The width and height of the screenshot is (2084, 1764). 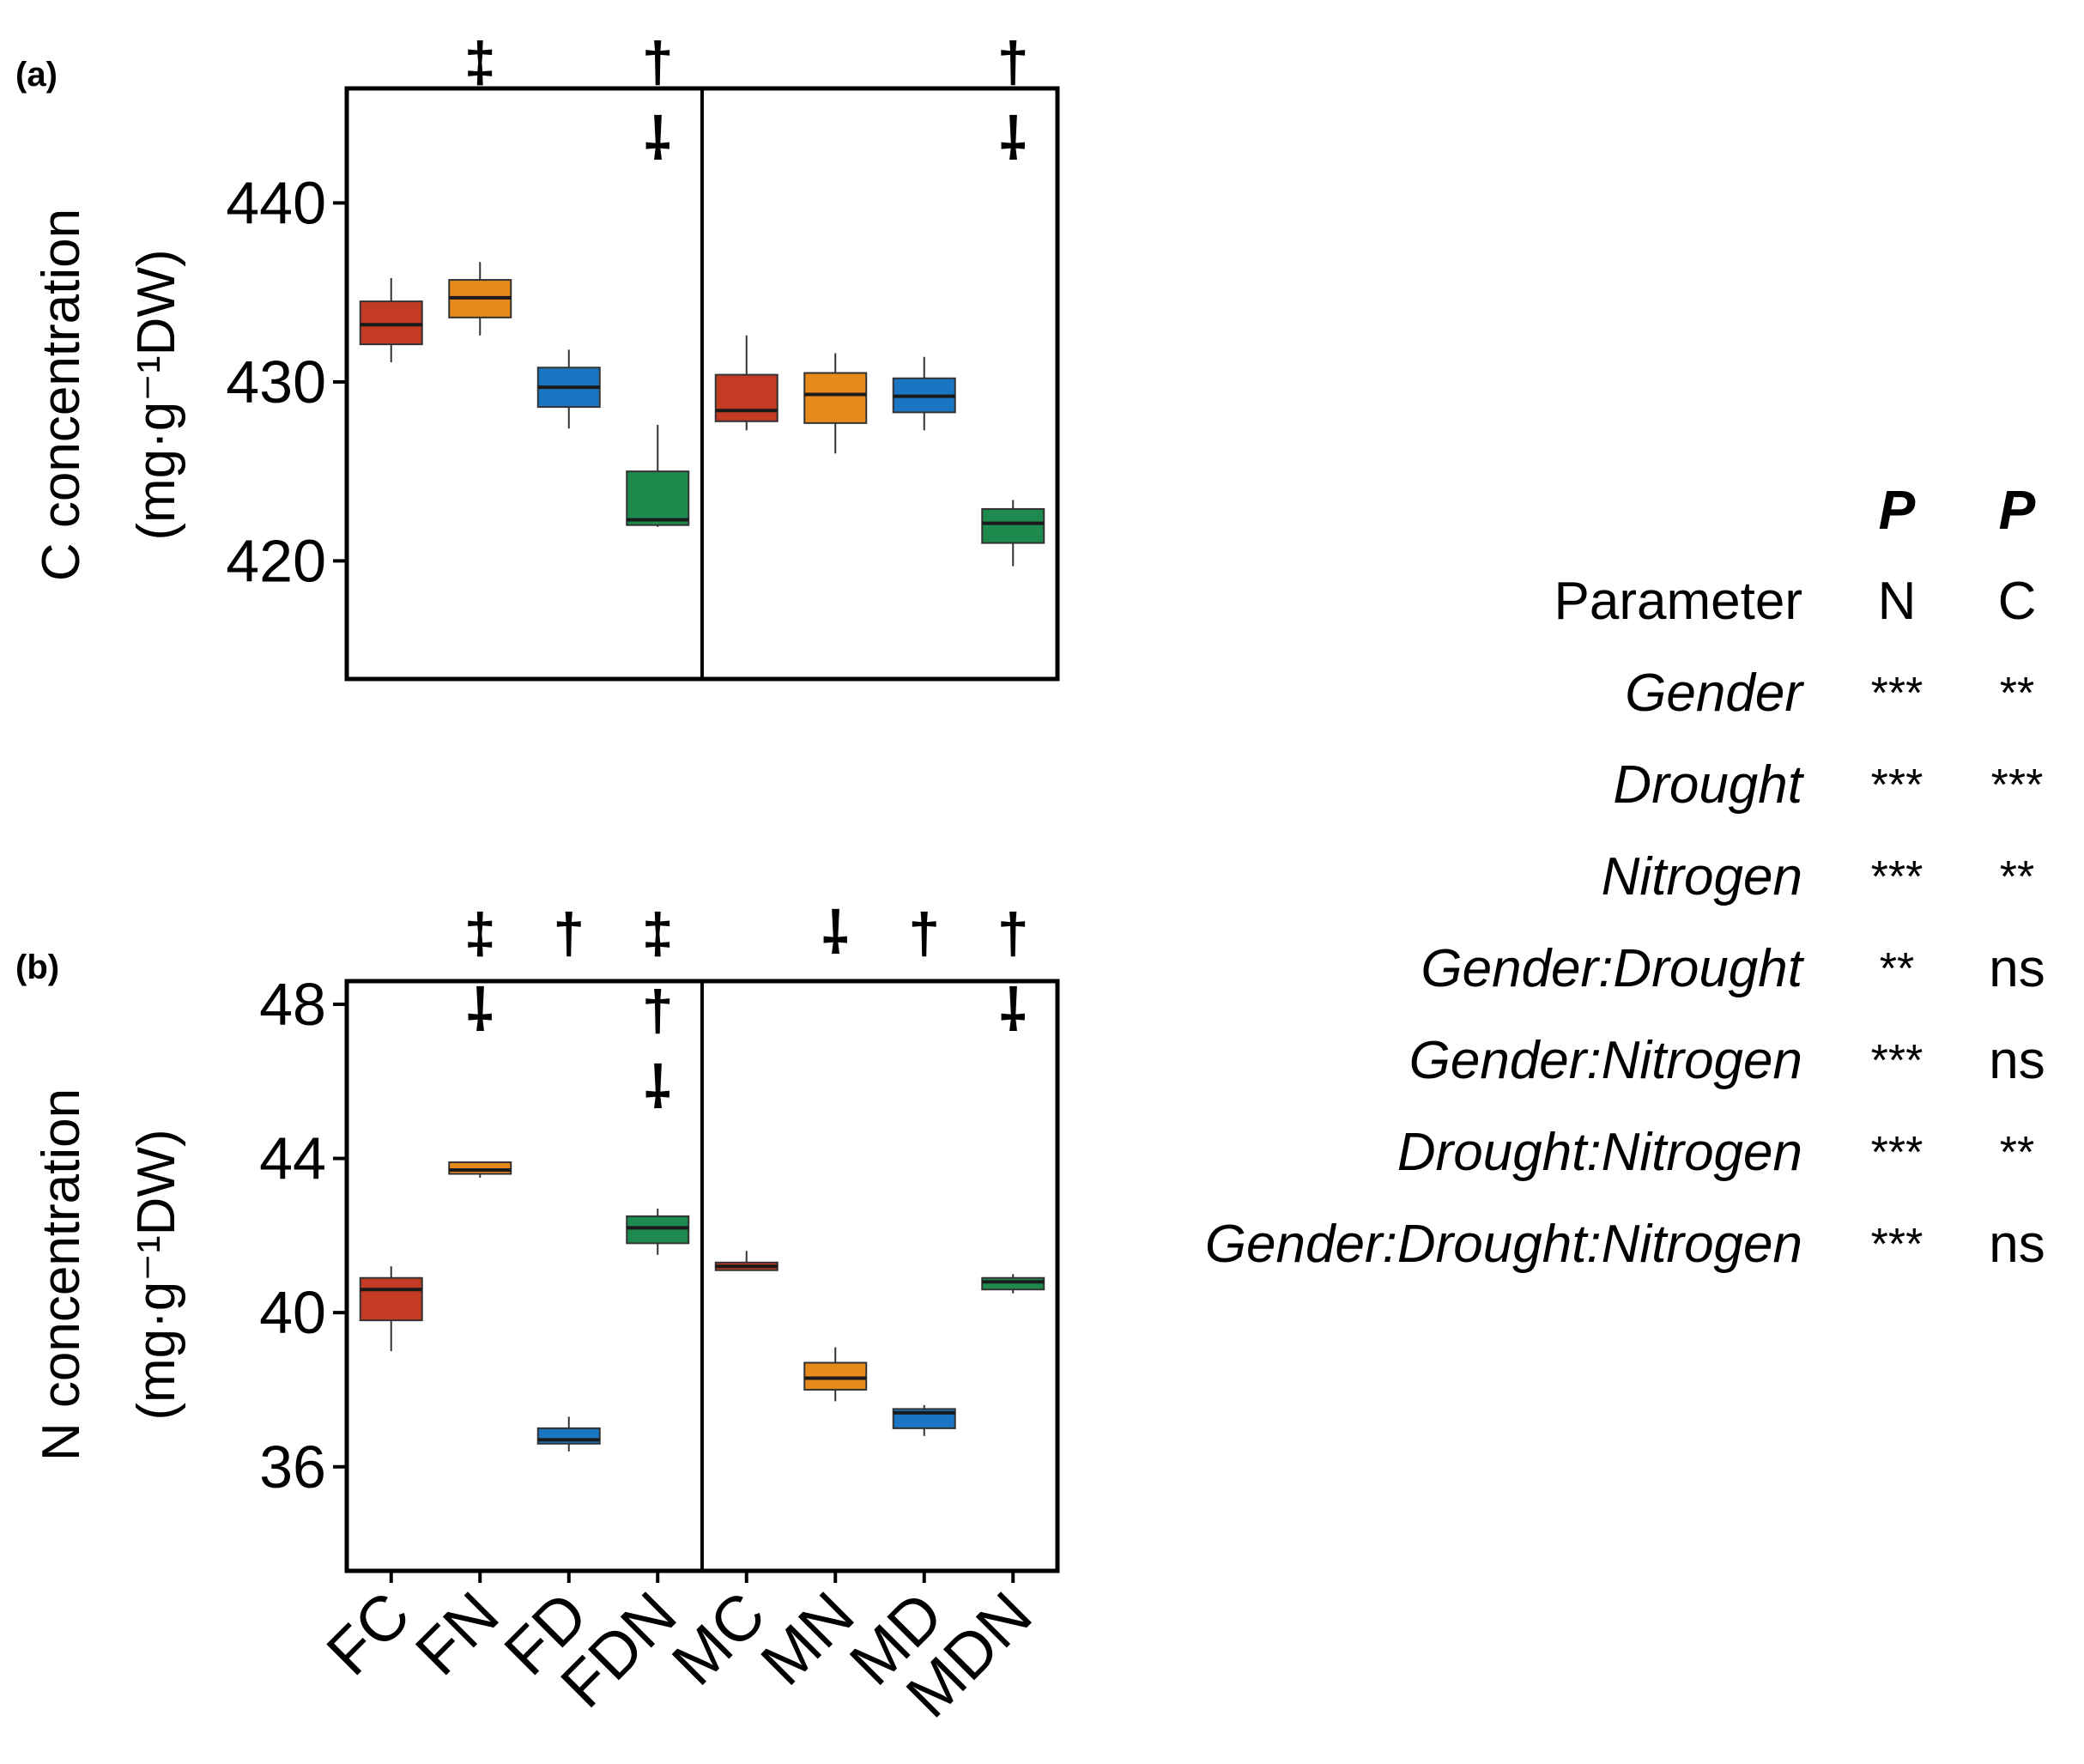 I want to click on stats-parameter: Gender:Nitrogen, so click(x=1605, y=1060).